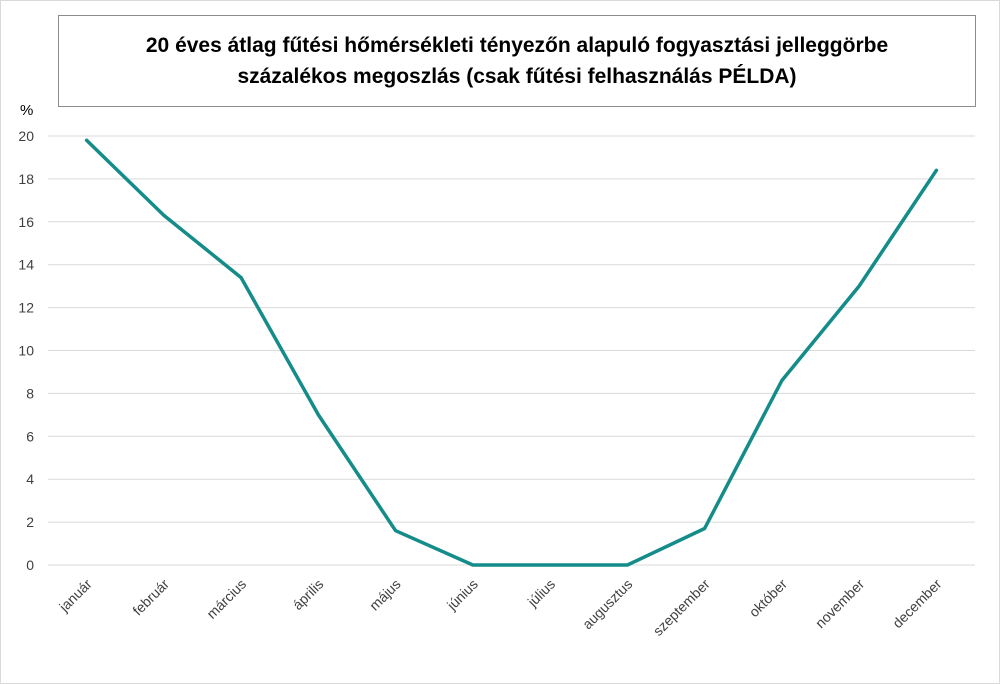  I want to click on y-tick-label: 14, so click(26, 265).